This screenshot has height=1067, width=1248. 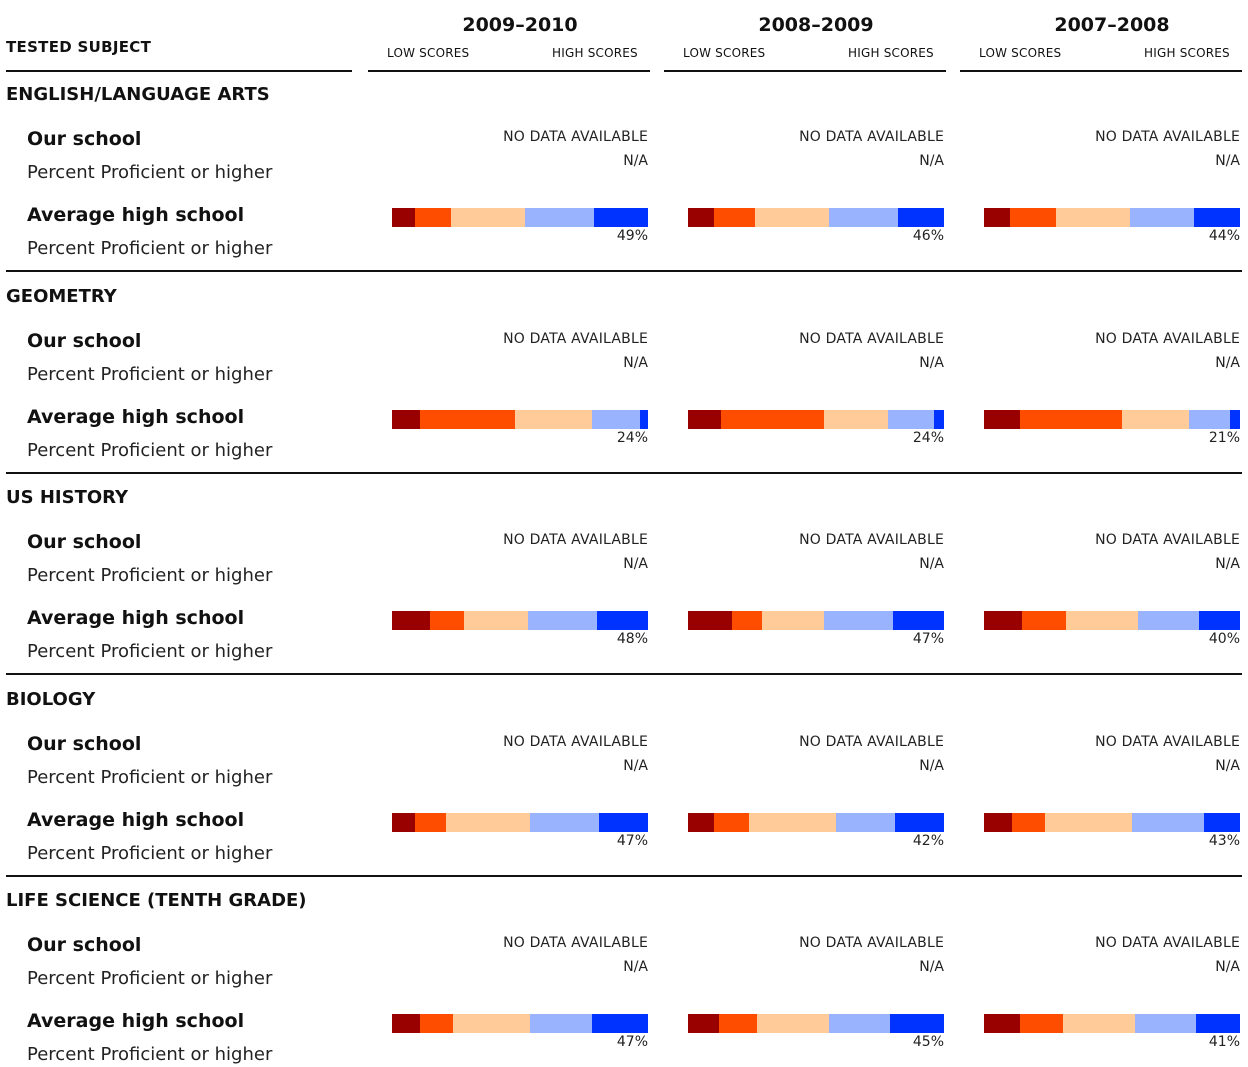 What do you see at coordinates (156, 900) in the screenshot?
I see `subject-title: LIFE SCIENCE (TENTH GRADE)` at bounding box center [156, 900].